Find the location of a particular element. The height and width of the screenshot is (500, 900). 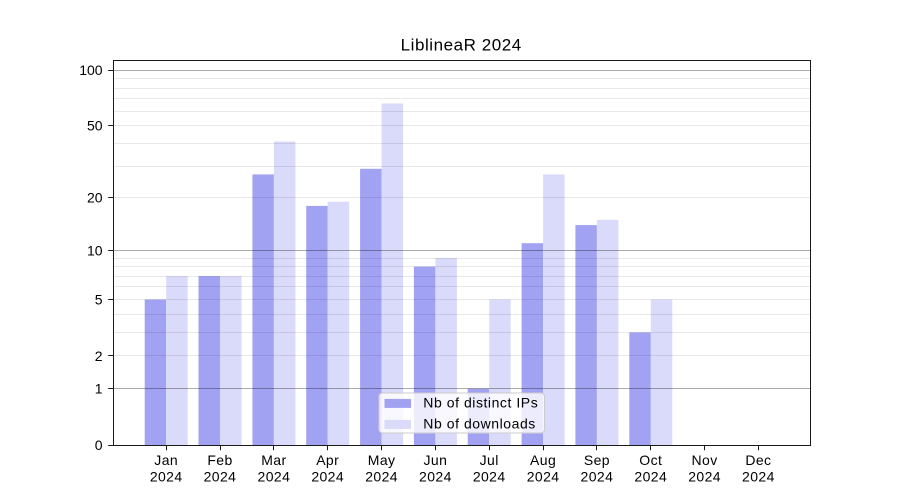

svg-text: Nb of distinct IPs is located at coordinates (480, 403).